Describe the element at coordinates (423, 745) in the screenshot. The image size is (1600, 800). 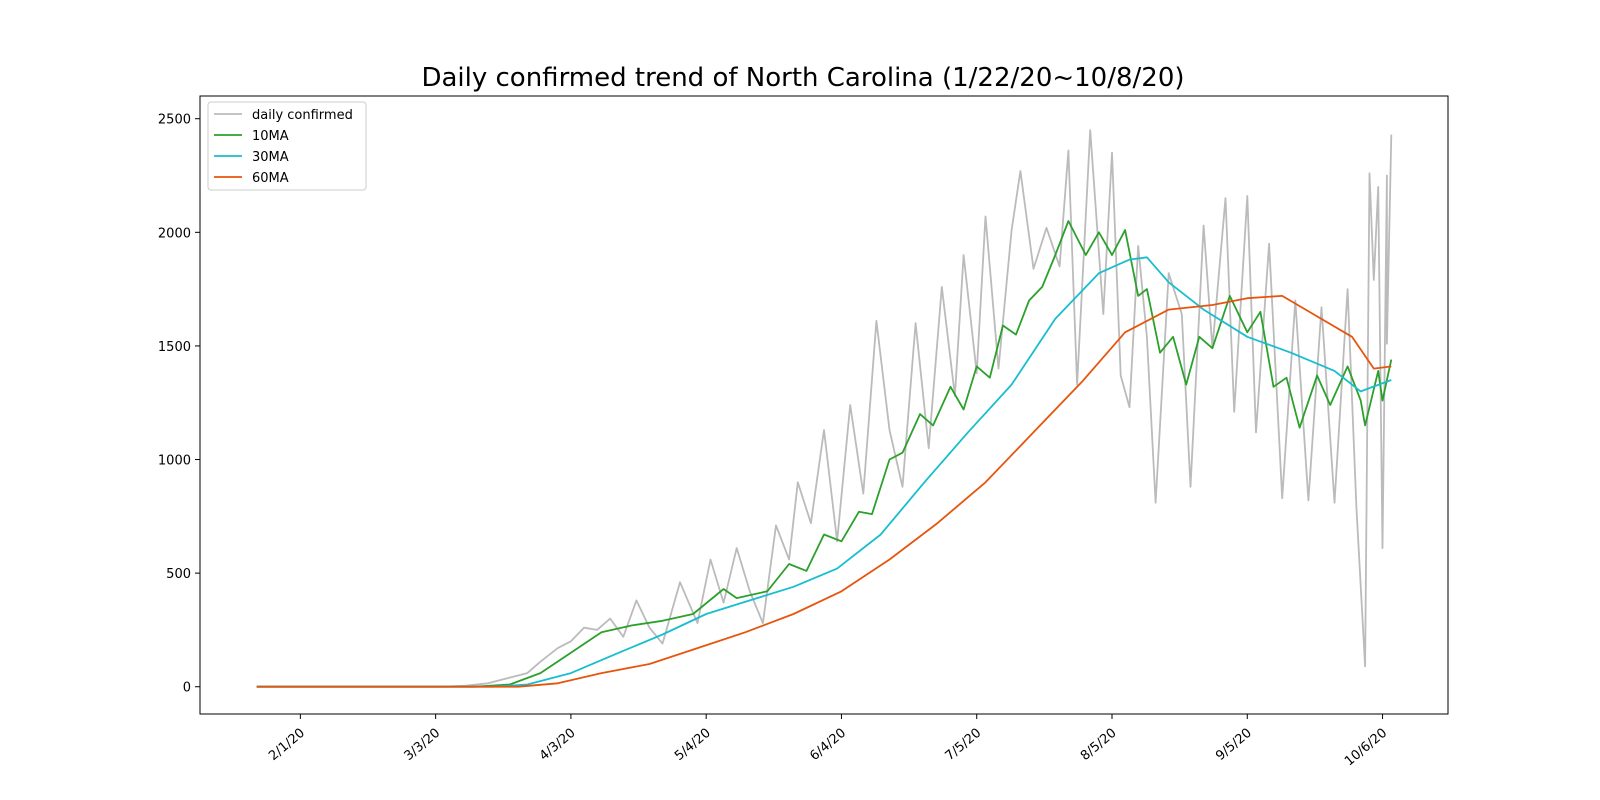
I see `x-tick-label: 3/3/20` at that location.